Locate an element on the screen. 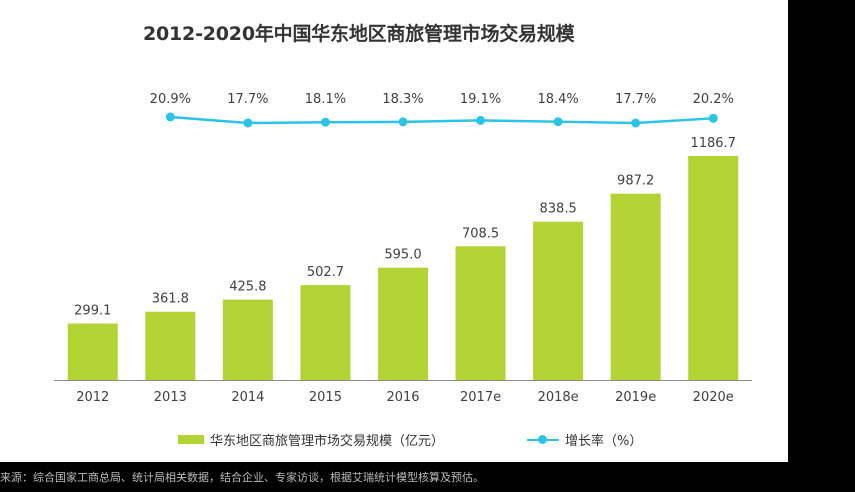 The image size is (855, 492). x-tick-label-2013: 2013 is located at coordinates (170, 397).